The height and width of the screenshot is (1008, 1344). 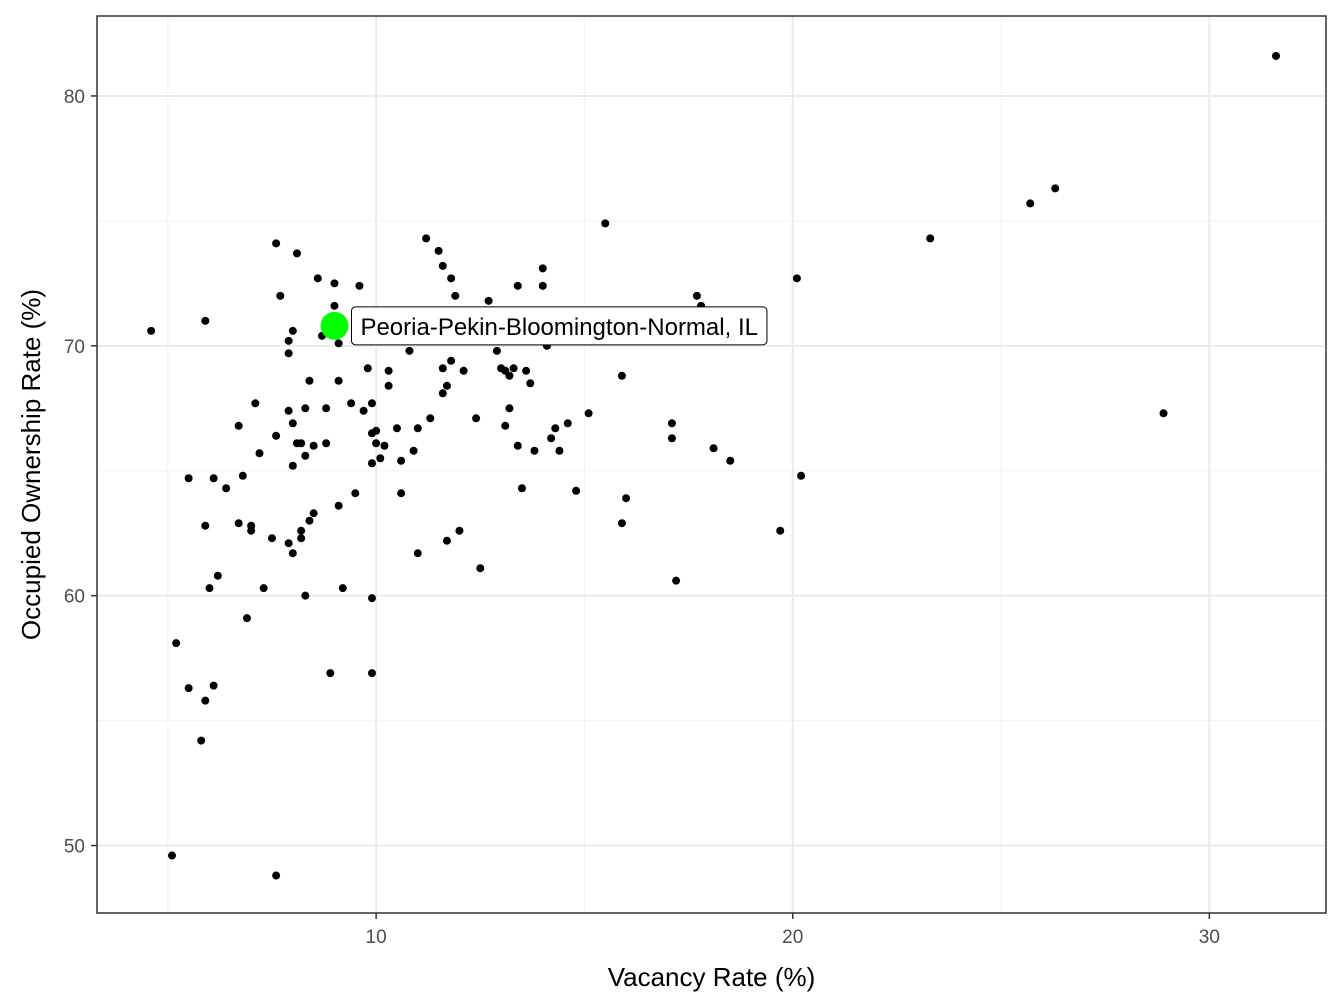 I want to click on highlight-label-box, so click(x=559, y=326).